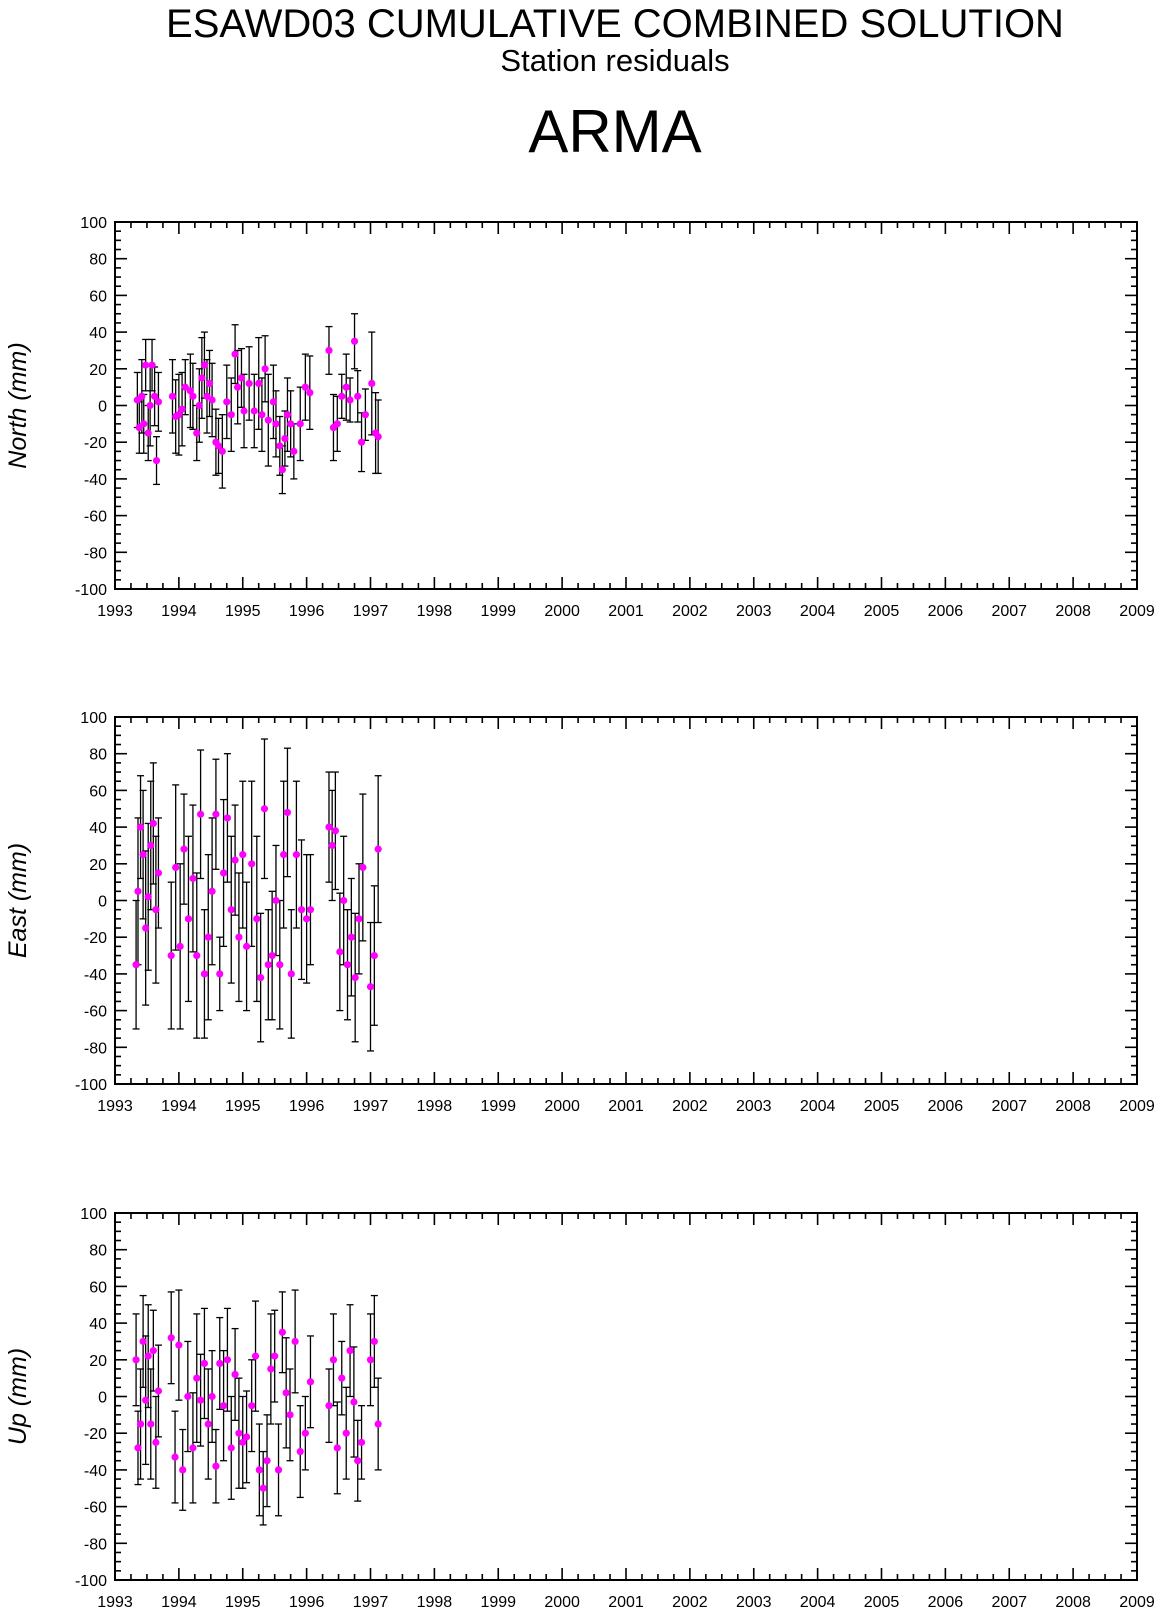 Image resolution: width=1160 pixels, height=1621 pixels. I want to click on x-tick-label: 2009, so click(1137, 1106).